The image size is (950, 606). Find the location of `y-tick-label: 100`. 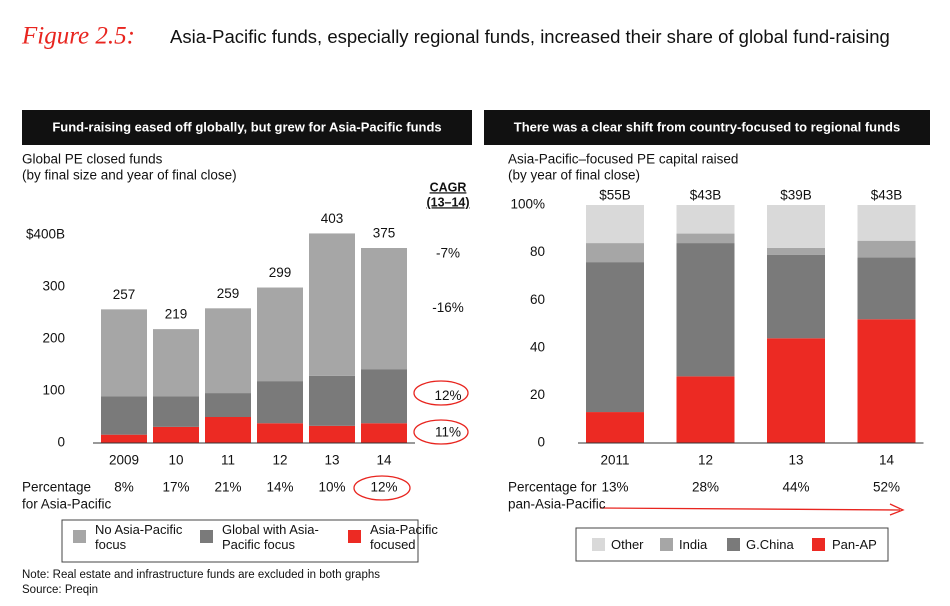

y-tick-label: 100 is located at coordinates (53, 390).